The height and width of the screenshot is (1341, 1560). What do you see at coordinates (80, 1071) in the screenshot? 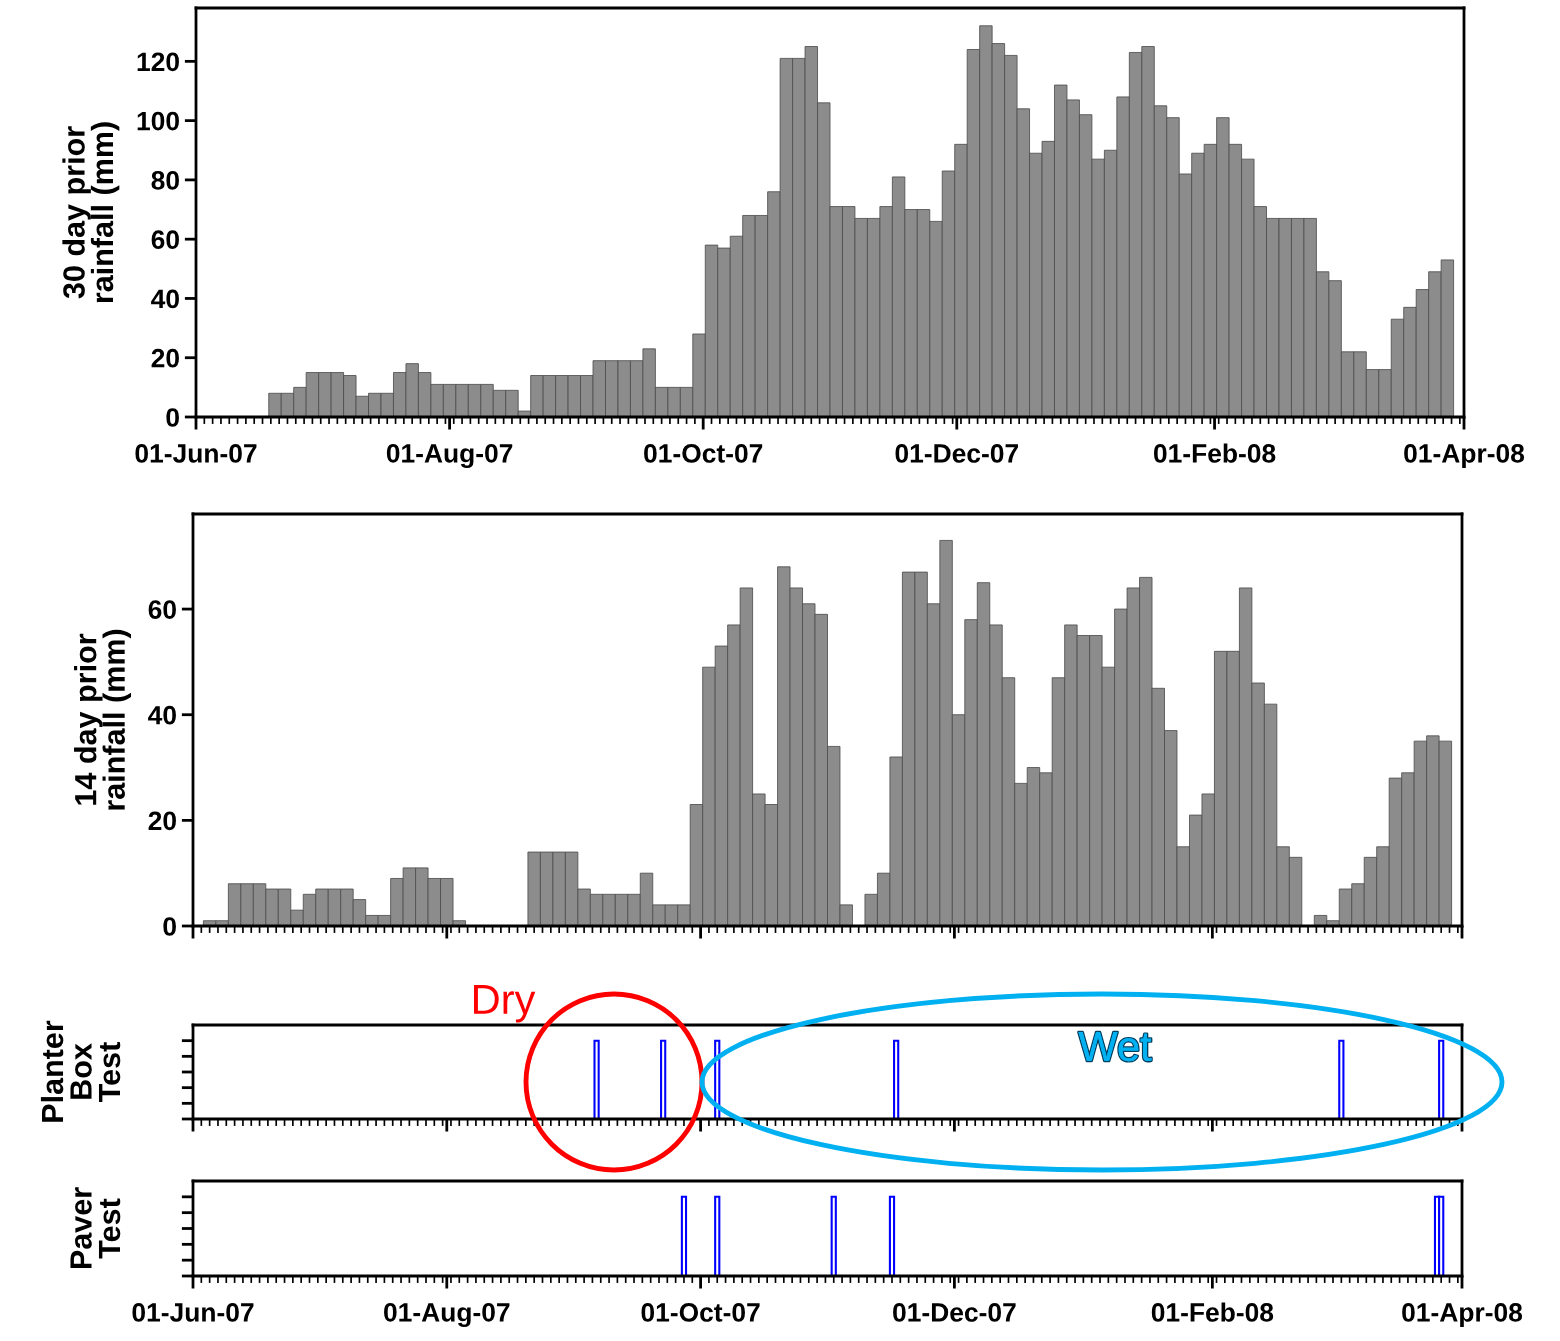
I see `y-axis-title: Planter Box Test` at bounding box center [80, 1071].